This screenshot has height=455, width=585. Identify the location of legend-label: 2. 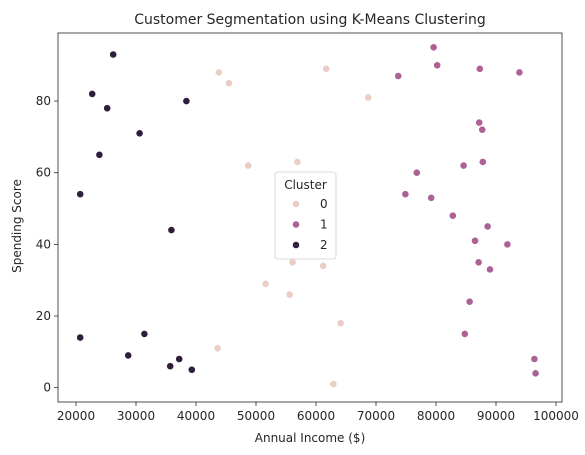
(324, 245).